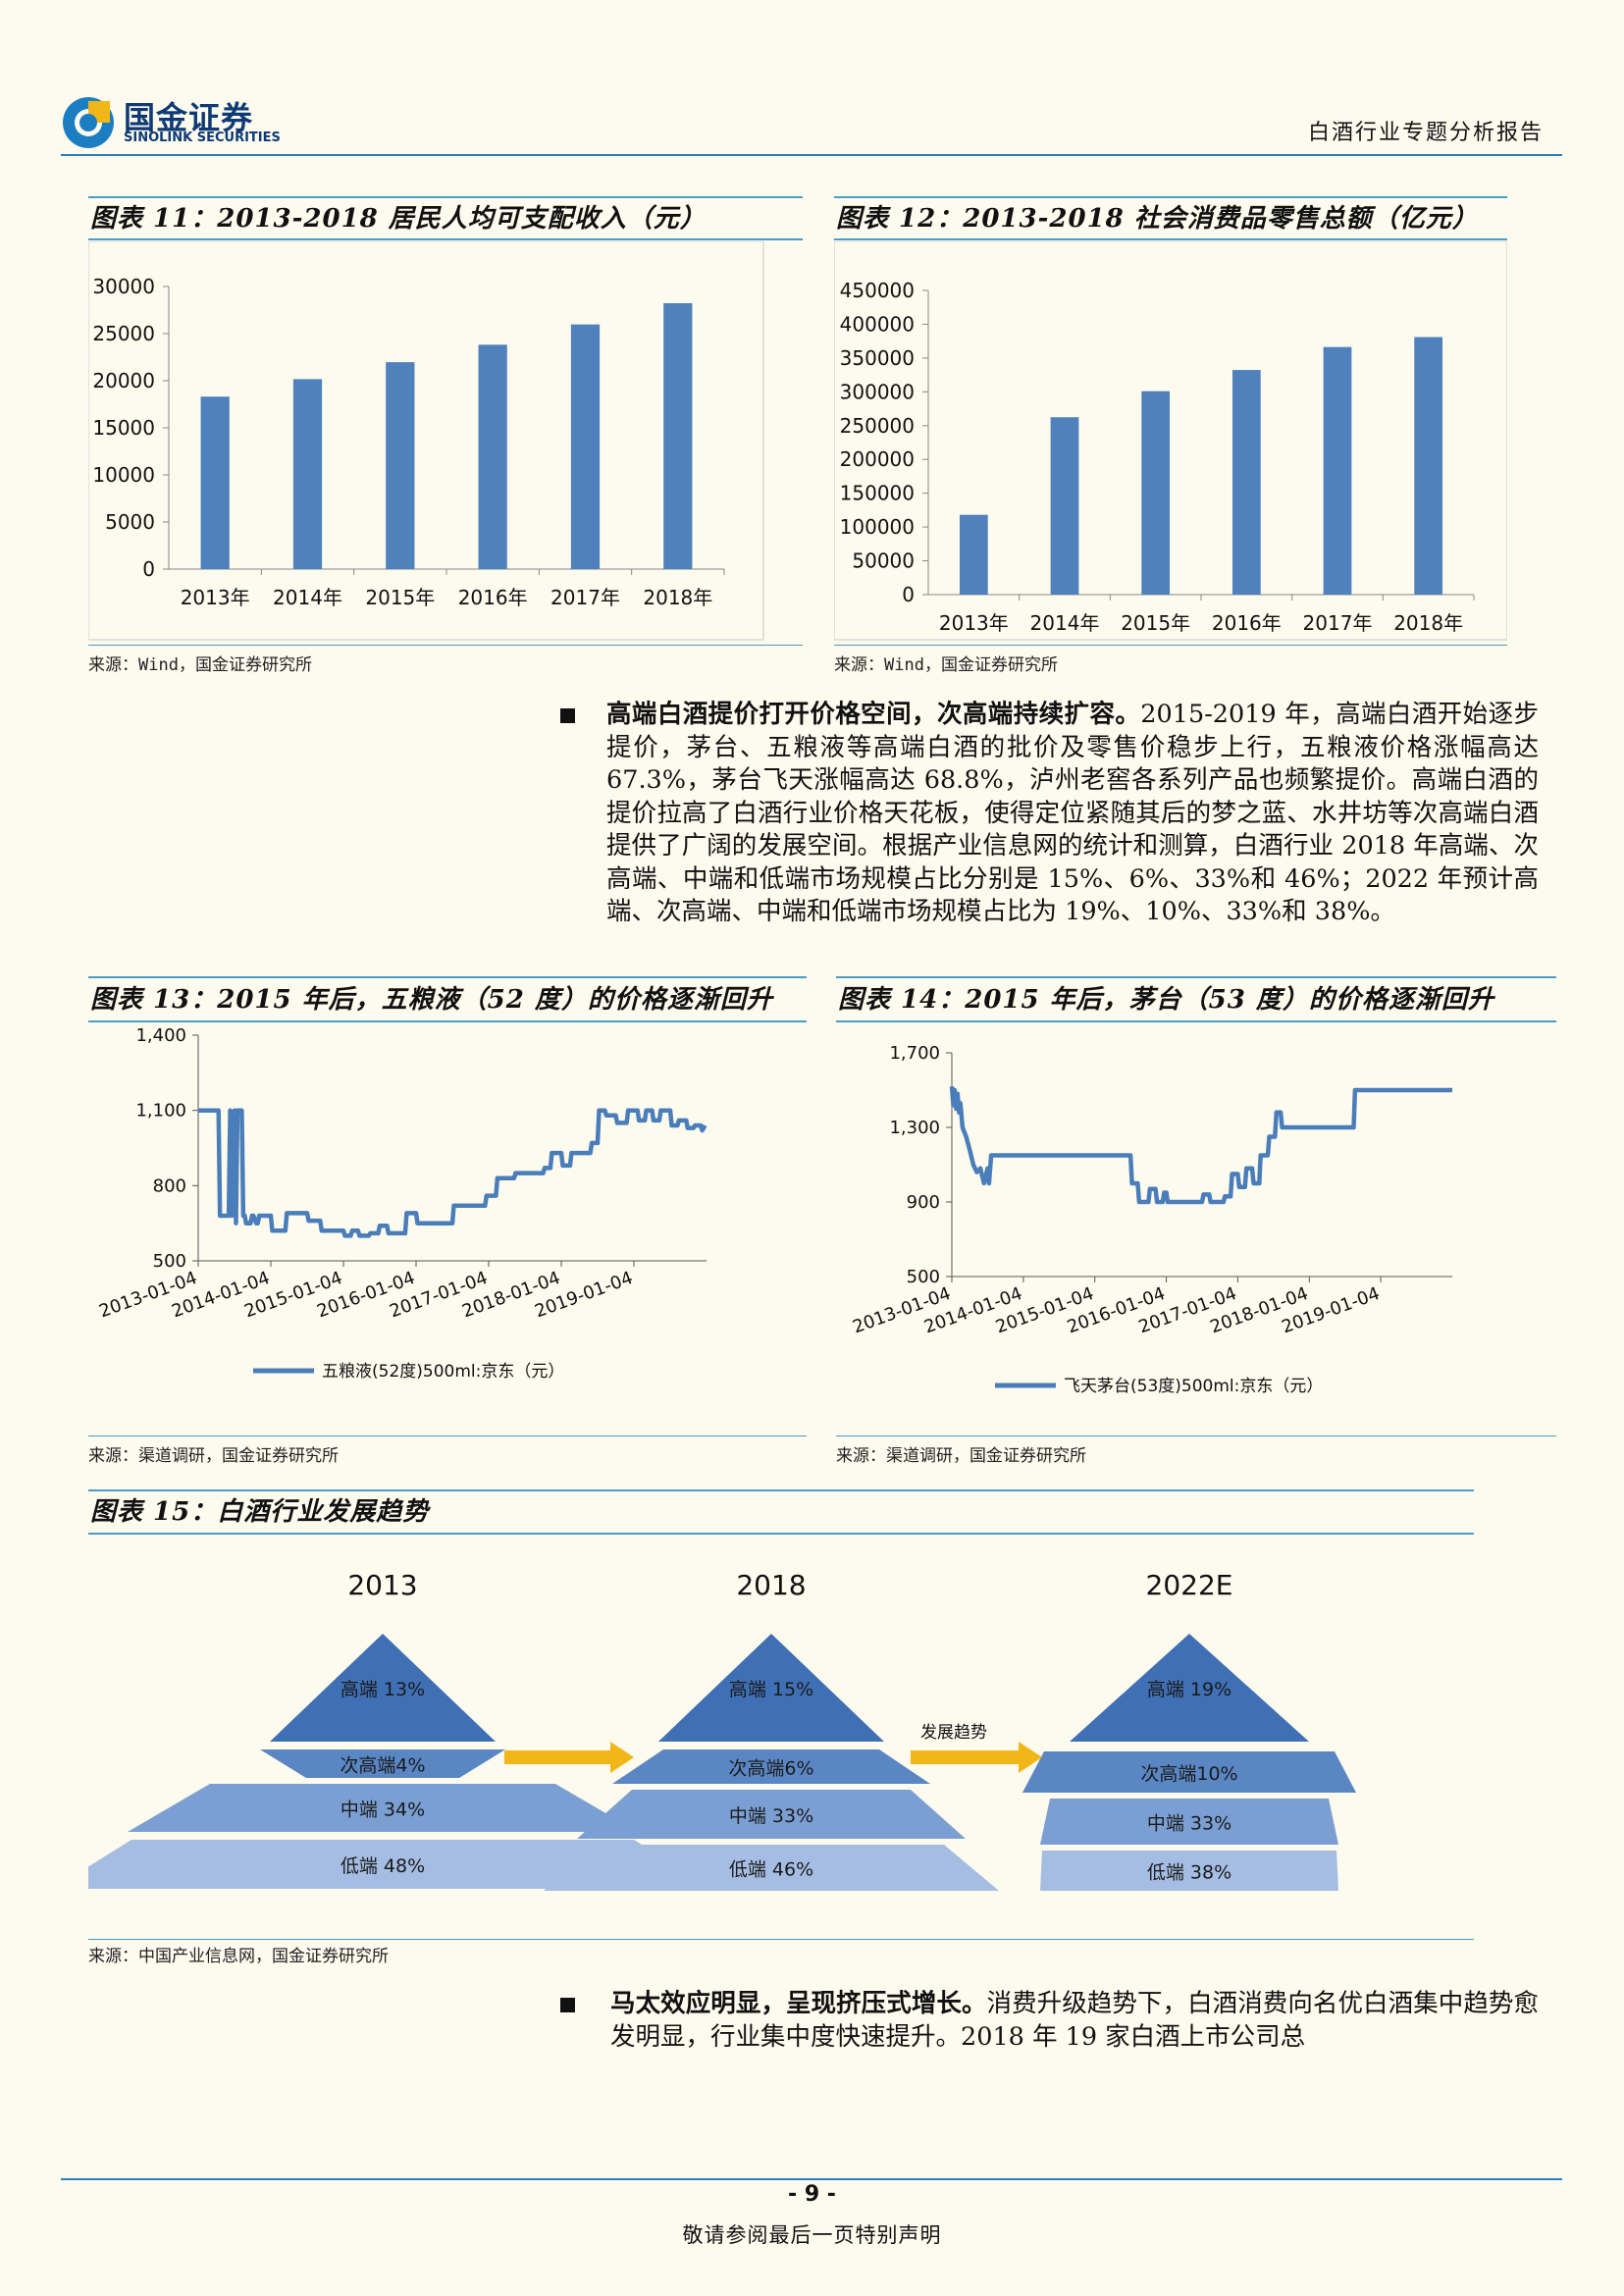 The height and width of the screenshot is (2296, 1624). I want to click on pyramid-level-label: 高端 13%, so click(383, 1689).